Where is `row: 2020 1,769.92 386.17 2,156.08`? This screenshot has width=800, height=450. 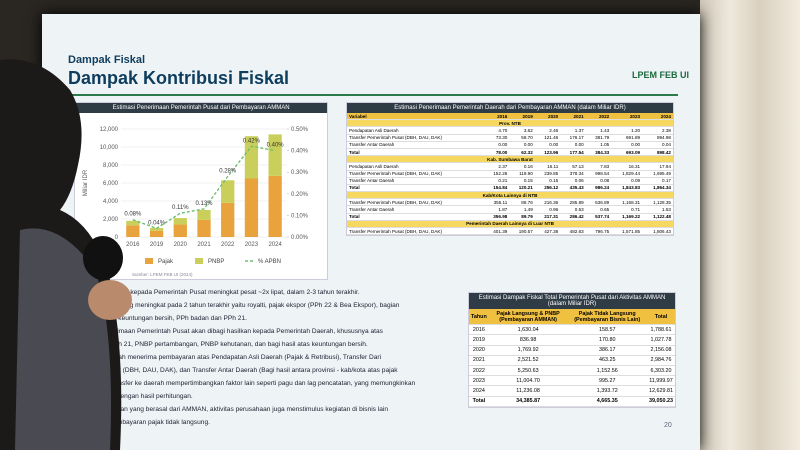
row: 2020 1,769.92 386.17 2,156.08 is located at coordinates (572, 350).